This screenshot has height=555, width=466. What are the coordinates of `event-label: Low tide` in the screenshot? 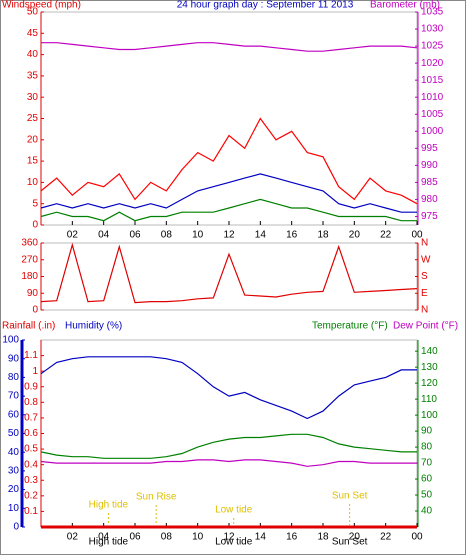 It's located at (234, 510).